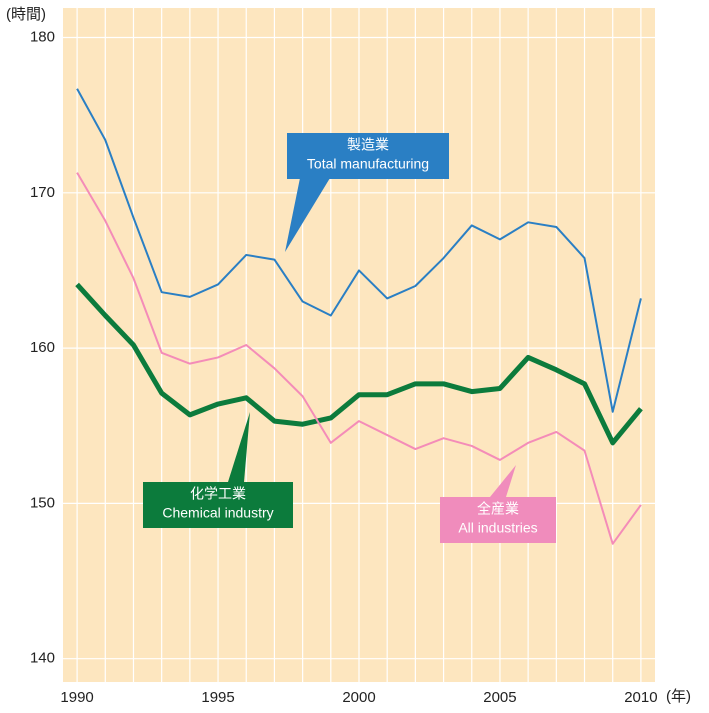 This screenshot has height=713, width=709. What do you see at coordinates (218, 494) in the screenshot?
I see `annotation-label: 化学工業` at bounding box center [218, 494].